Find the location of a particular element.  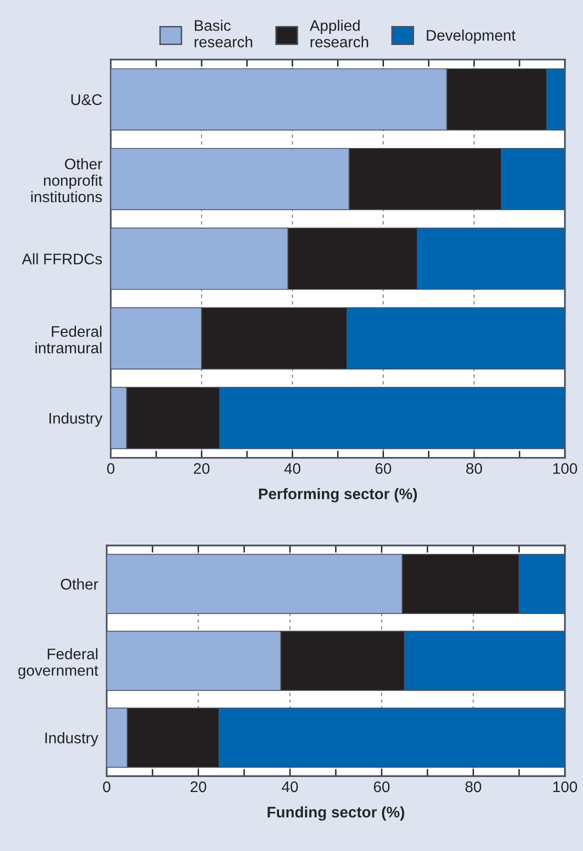

legend-label: Applied research is located at coordinates (339, 34).